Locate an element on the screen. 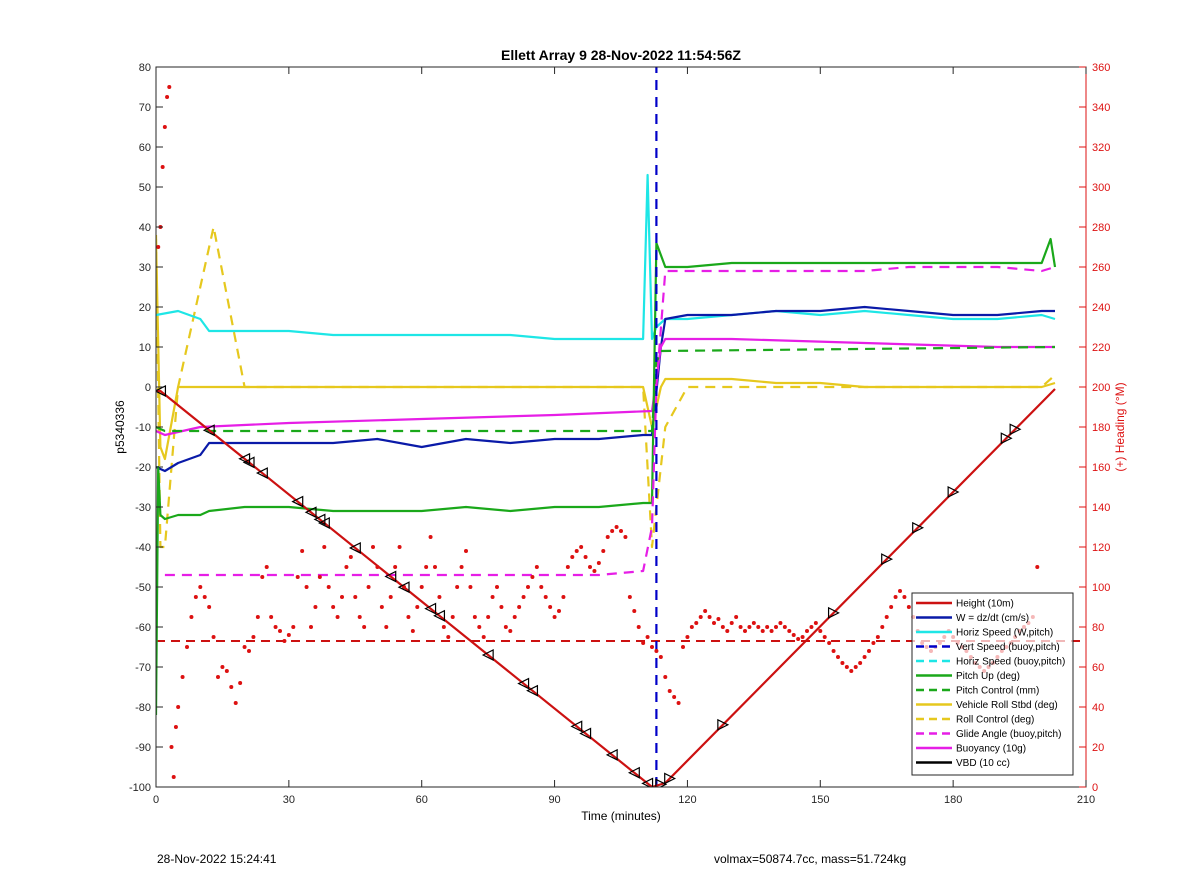 The height and width of the screenshot is (885, 1200). x-tick-label: 120 is located at coordinates (687, 800).